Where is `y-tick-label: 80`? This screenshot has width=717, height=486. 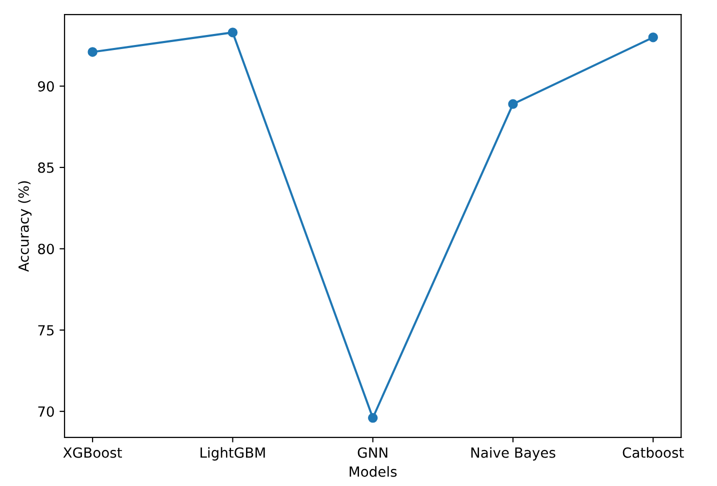 y-tick-label: 80 is located at coordinates (46, 249).